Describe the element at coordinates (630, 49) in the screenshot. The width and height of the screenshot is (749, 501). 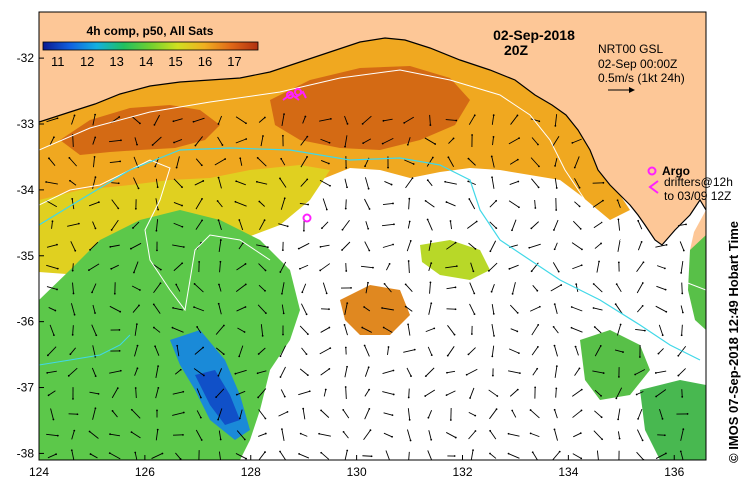
I see `current-source-label: NRT00 GSL` at that location.